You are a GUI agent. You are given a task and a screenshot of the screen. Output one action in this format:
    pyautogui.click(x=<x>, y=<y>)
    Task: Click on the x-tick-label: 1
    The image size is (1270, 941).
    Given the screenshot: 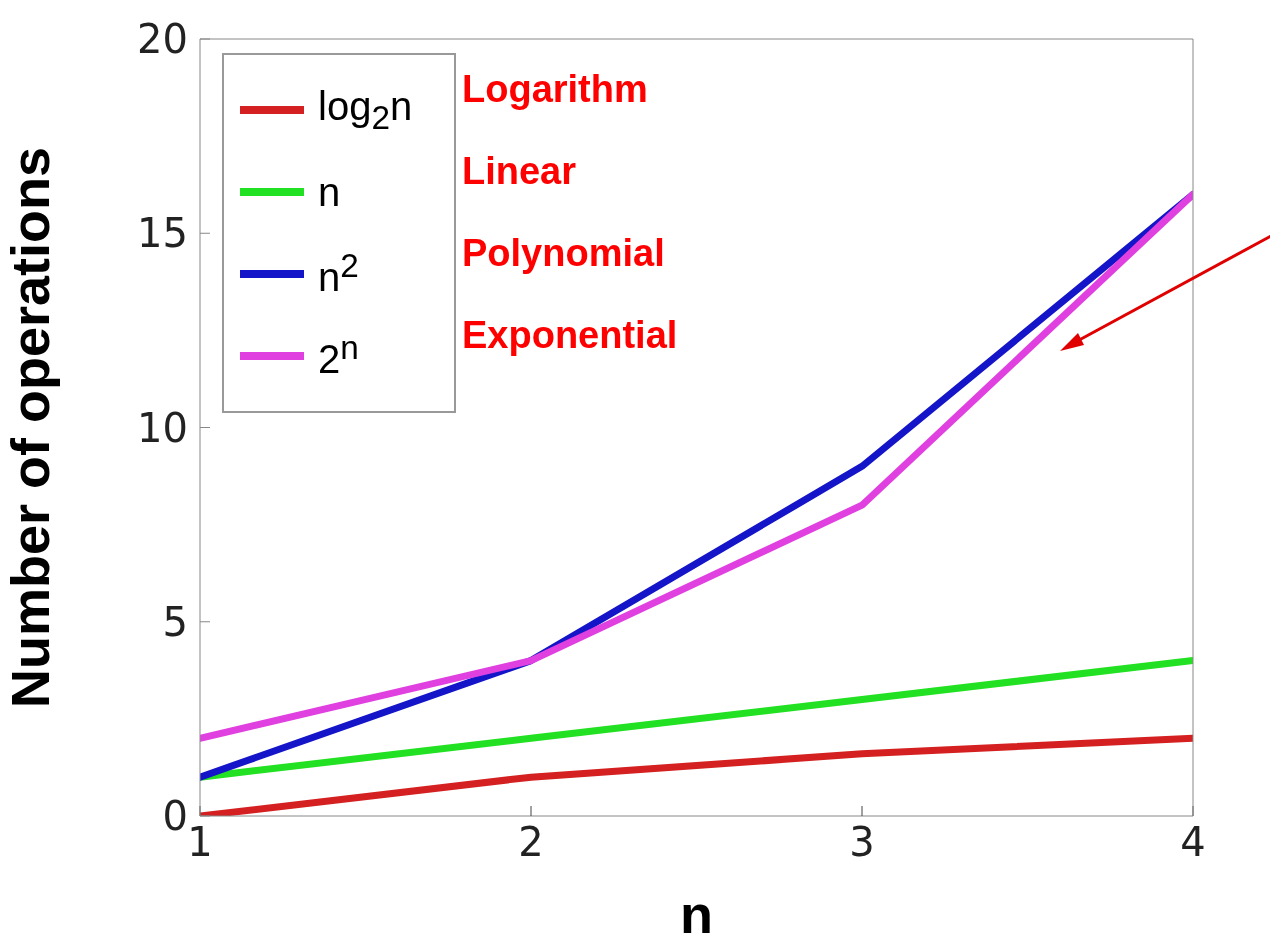 What is the action you would take?
    pyautogui.click(x=200, y=842)
    